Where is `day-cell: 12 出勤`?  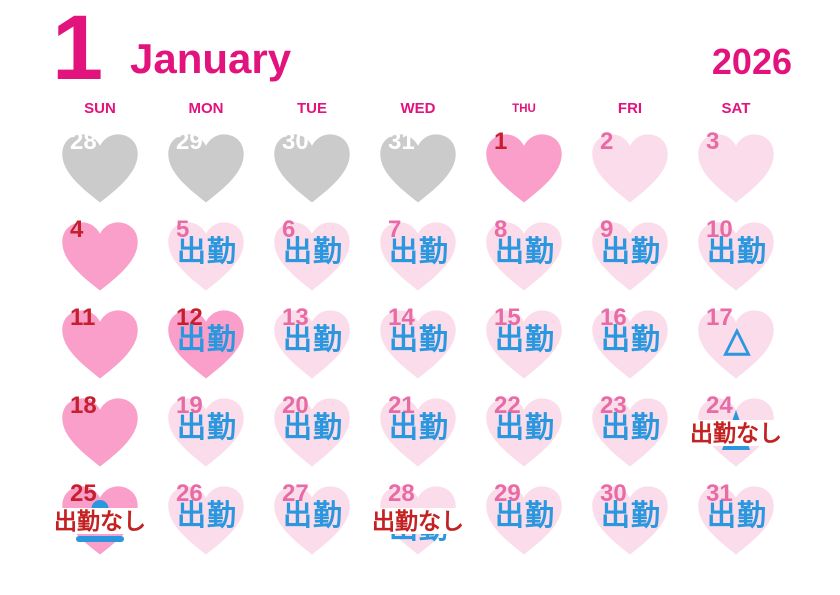
day-cell: 12 出勤 is located at coordinates (206, 344).